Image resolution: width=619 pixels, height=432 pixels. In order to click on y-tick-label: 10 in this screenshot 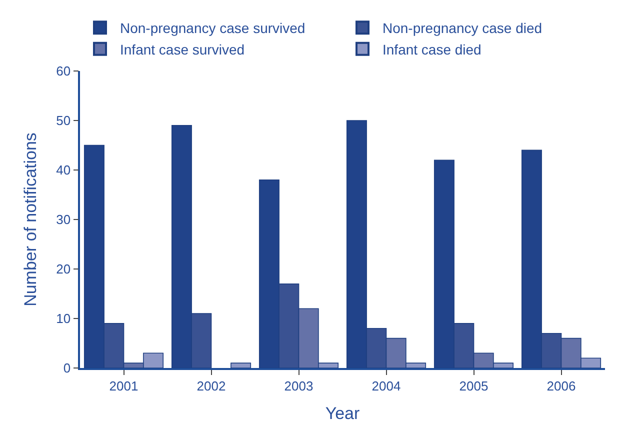, I will do `click(63, 318)`.